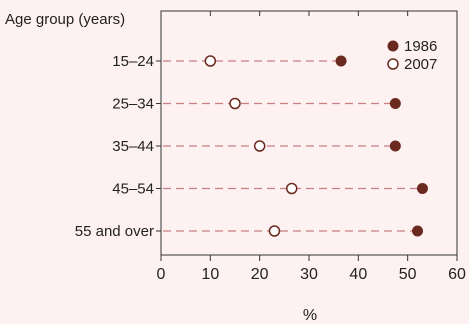 Image resolution: width=469 pixels, height=324 pixels. I want to click on category-label: 45–54, so click(133, 189).